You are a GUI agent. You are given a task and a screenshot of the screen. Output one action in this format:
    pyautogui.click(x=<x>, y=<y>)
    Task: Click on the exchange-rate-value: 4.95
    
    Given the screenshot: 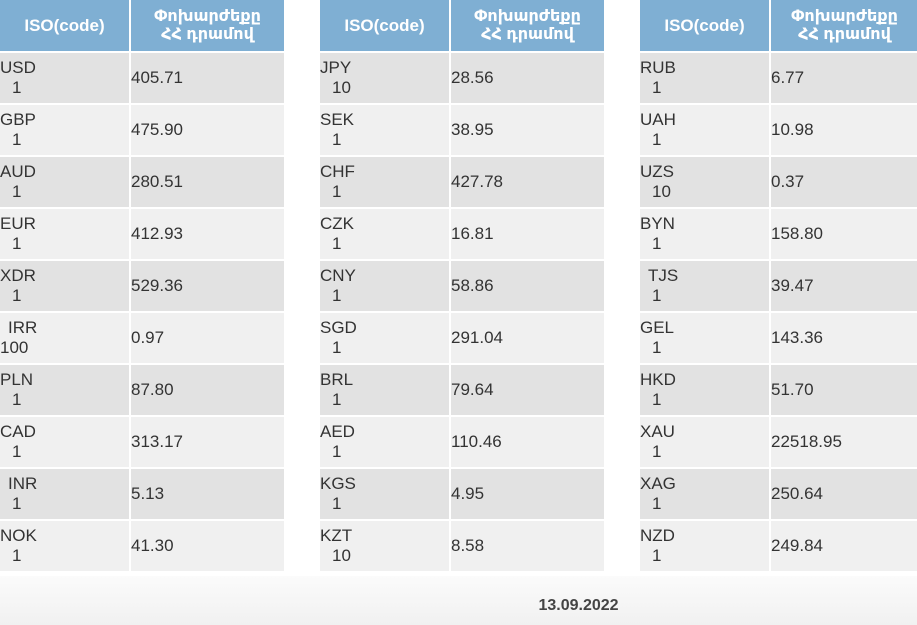 What is the action you would take?
    pyautogui.click(x=528, y=494)
    